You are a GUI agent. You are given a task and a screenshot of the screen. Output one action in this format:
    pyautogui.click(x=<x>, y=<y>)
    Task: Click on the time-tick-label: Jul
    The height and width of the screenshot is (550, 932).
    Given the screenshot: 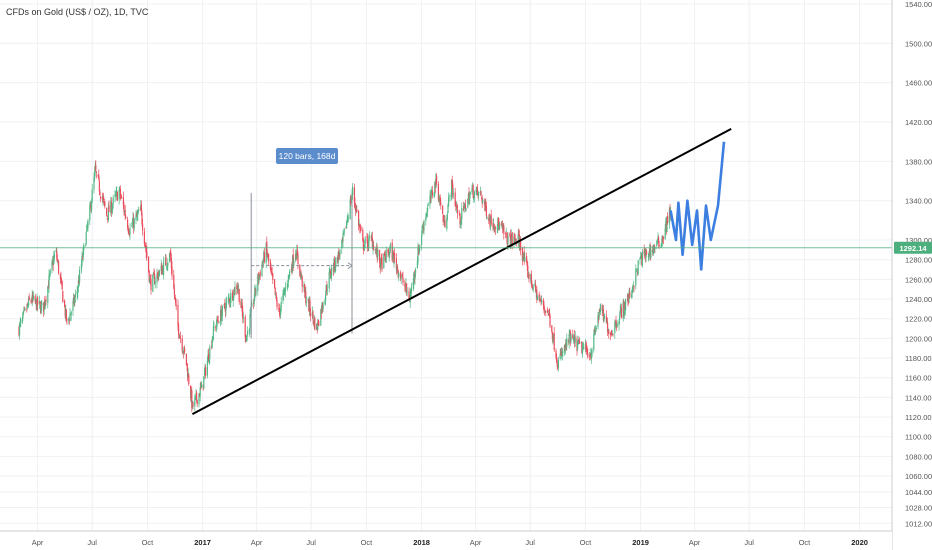 What is the action you would take?
    pyautogui.click(x=530, y=542)
    